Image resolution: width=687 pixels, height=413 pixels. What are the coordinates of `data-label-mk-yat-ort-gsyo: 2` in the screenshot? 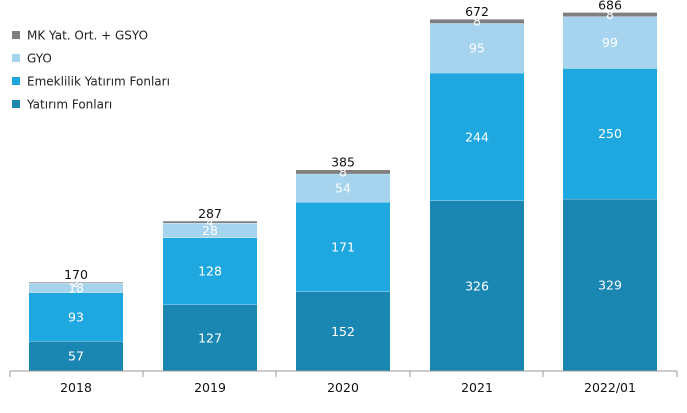 It's located at (76, 282).